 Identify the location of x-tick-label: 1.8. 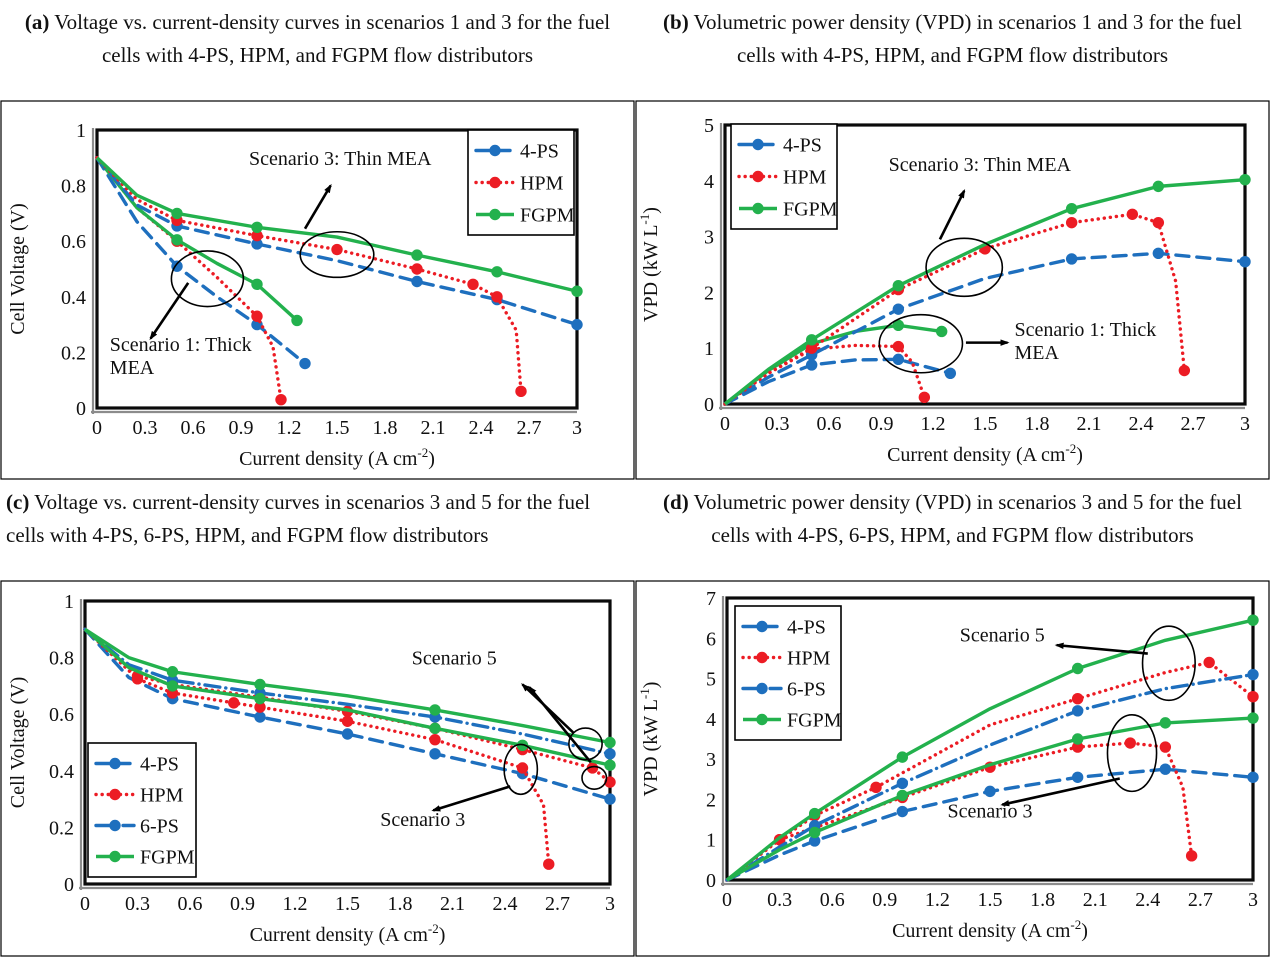
(385, 428).